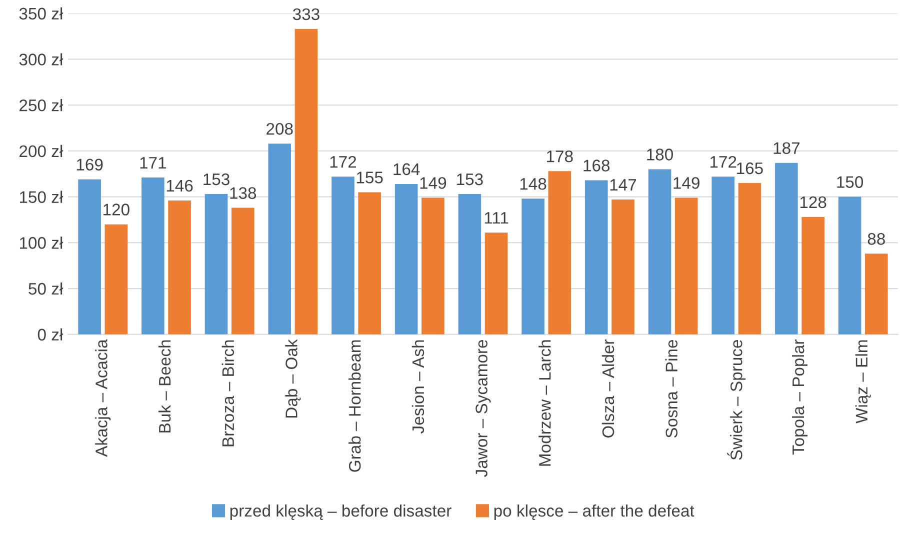  Describe the element at coordinates (863, 382) in the screenshot. I see `x-tick-label: Wiąz – Elm` at that location.